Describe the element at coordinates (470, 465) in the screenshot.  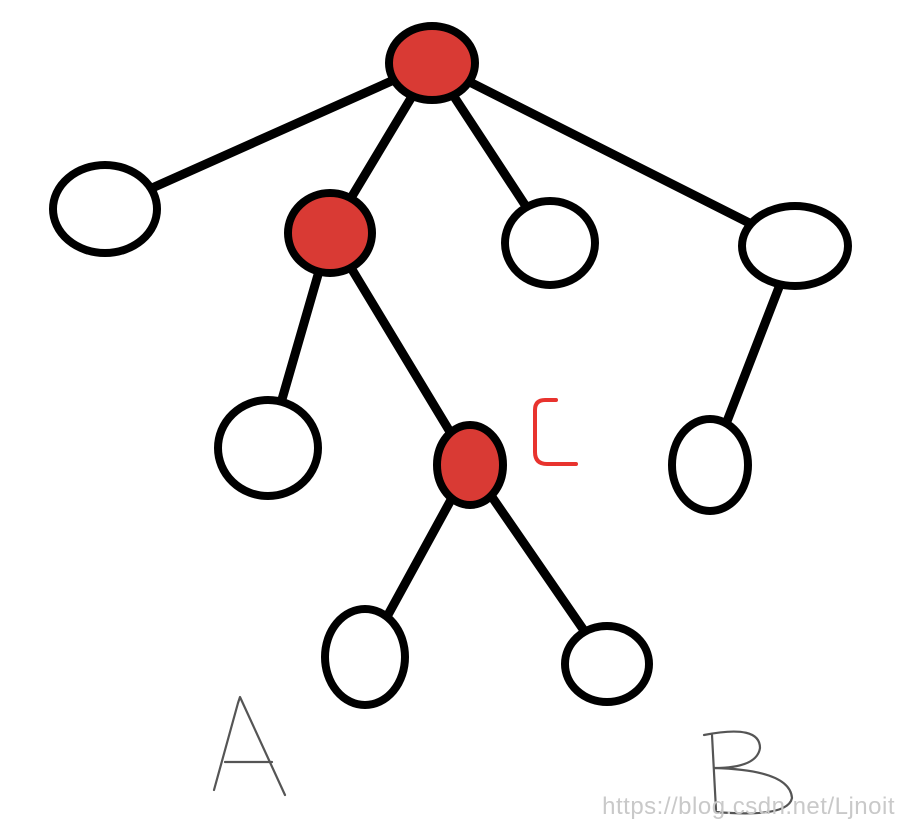
I see `node-n-c` at that location.